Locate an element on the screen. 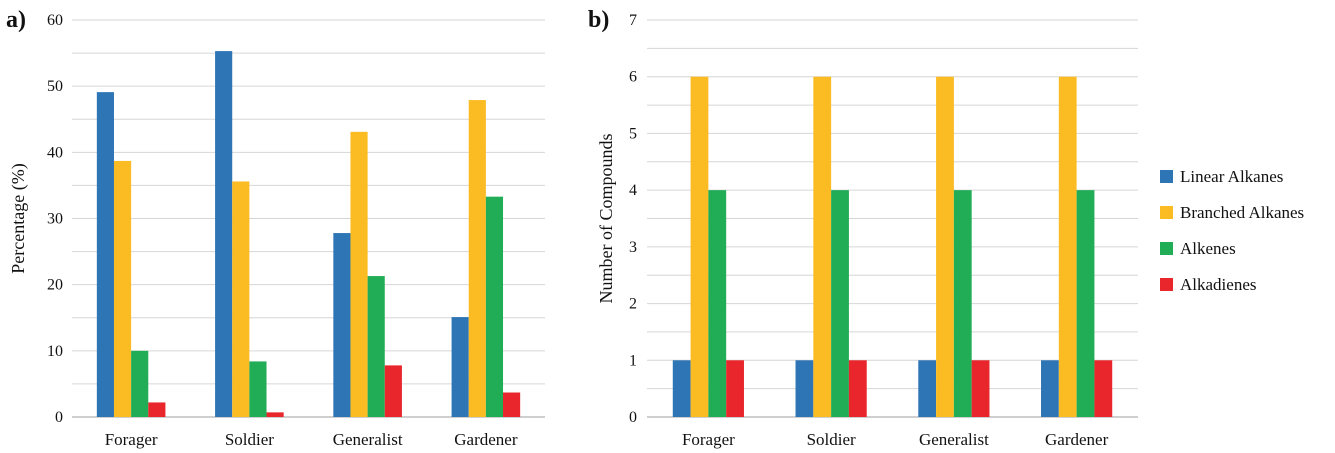  y-tick-label: 10 is located at coordinates (55, 351).